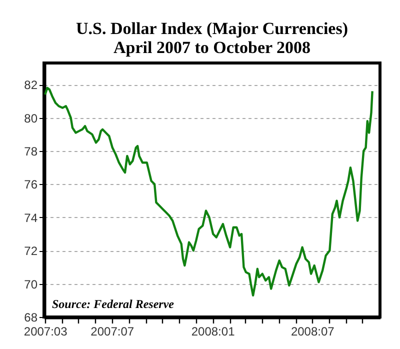  Describe the element at coordinates (31, 85) in the screenshot. I see `y-tick-label: 82` at that location.